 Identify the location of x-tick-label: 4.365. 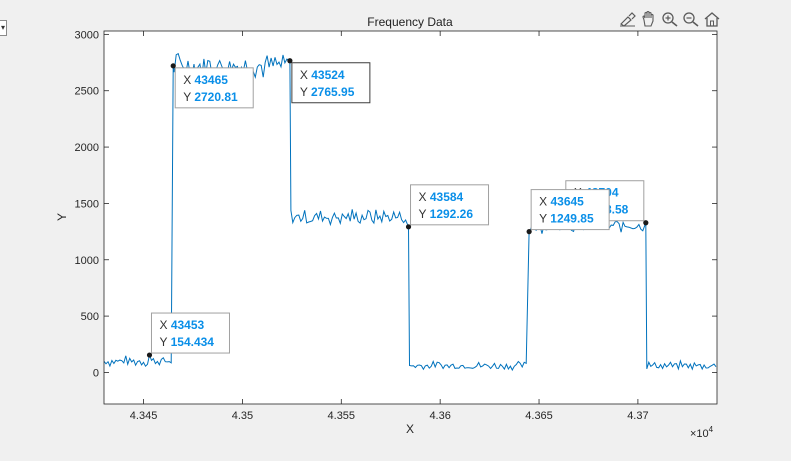
(539, 416).